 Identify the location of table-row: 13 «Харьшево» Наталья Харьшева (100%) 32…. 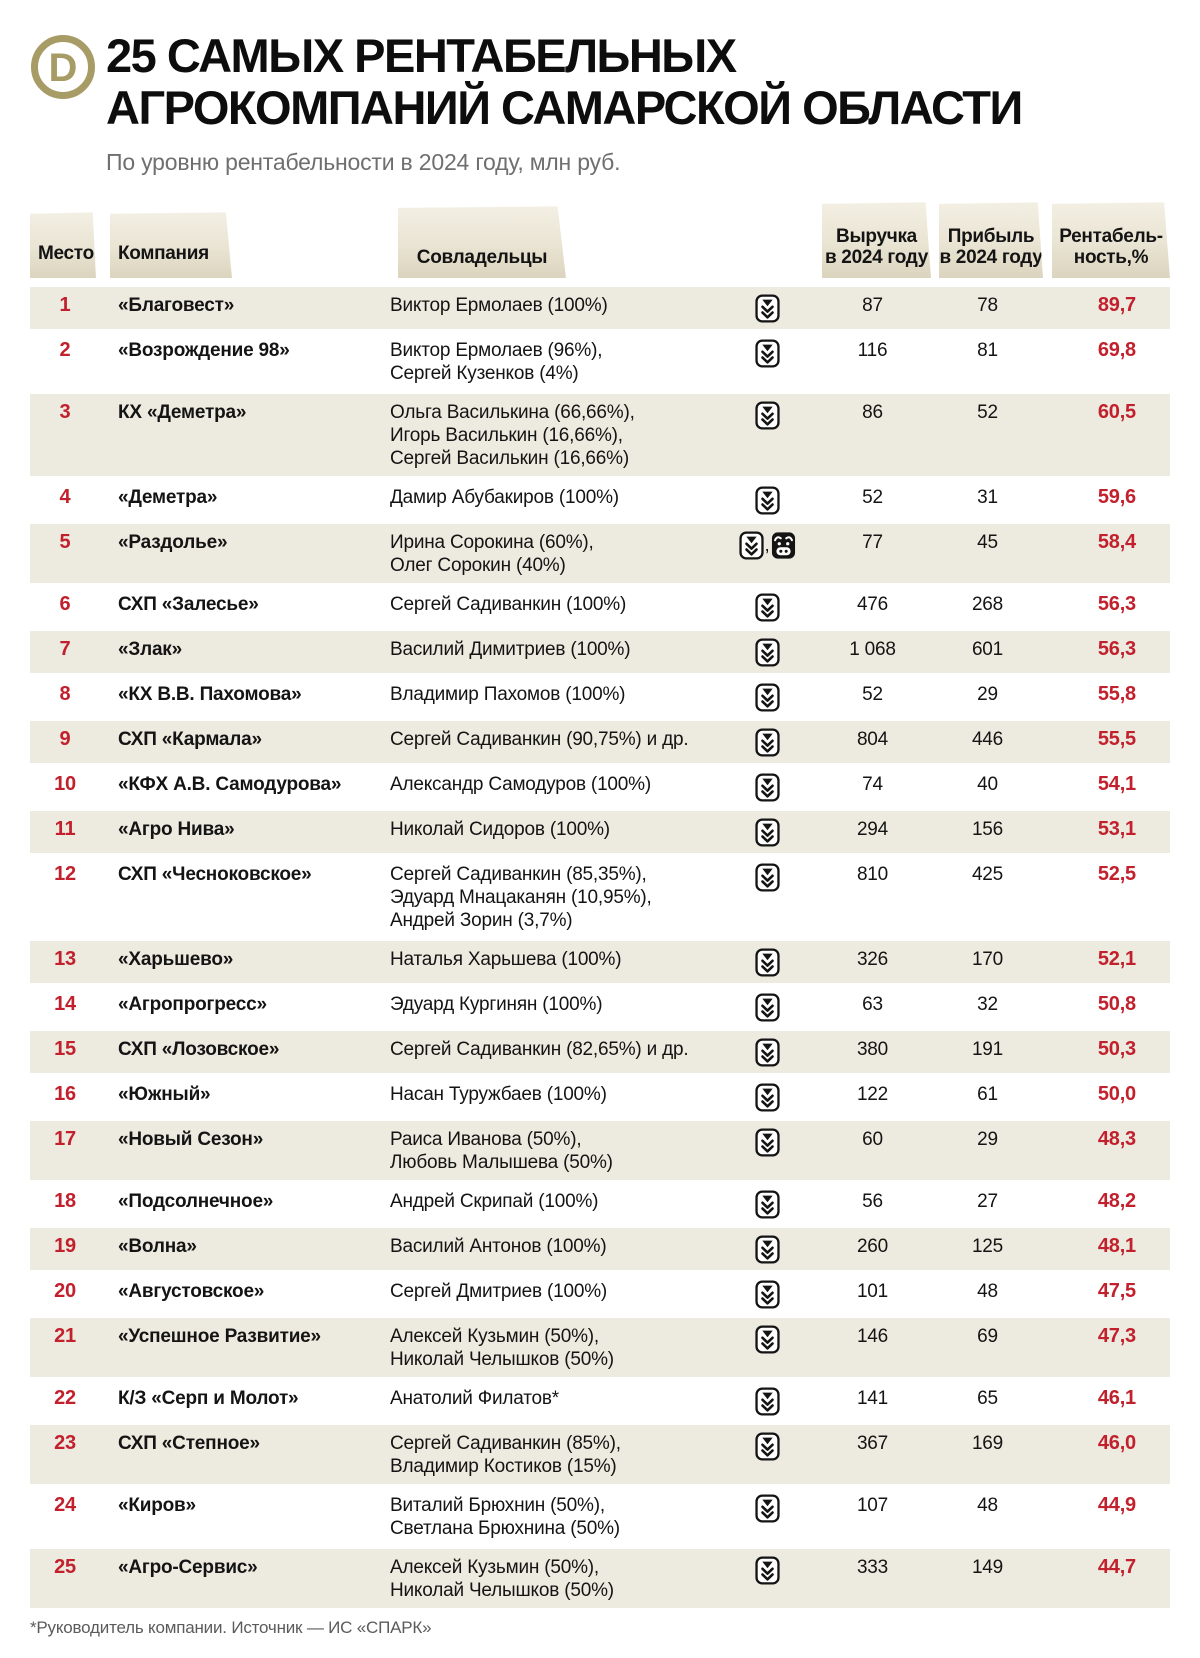
(600, 962).